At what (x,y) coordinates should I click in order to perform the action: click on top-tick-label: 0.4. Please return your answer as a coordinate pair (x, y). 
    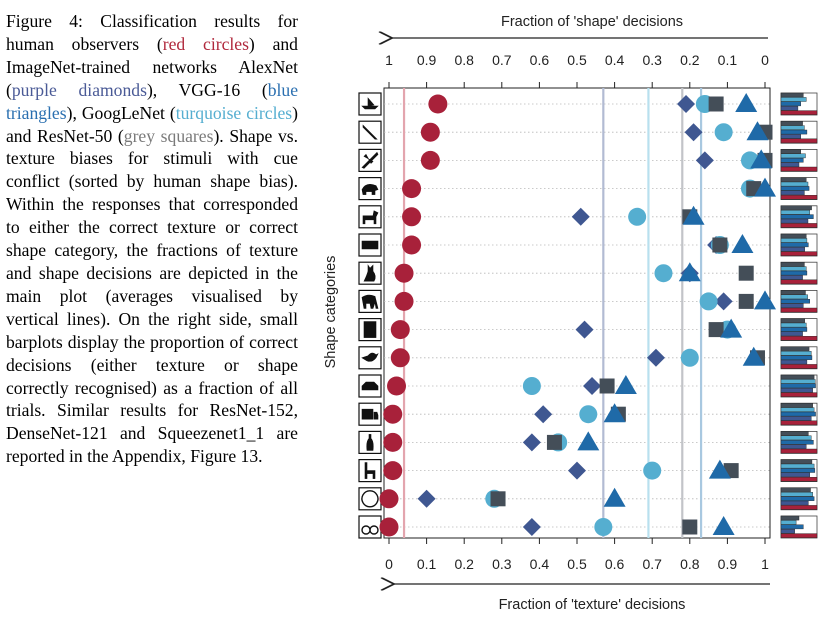
    Looking at the image, I should click on (615, 60).